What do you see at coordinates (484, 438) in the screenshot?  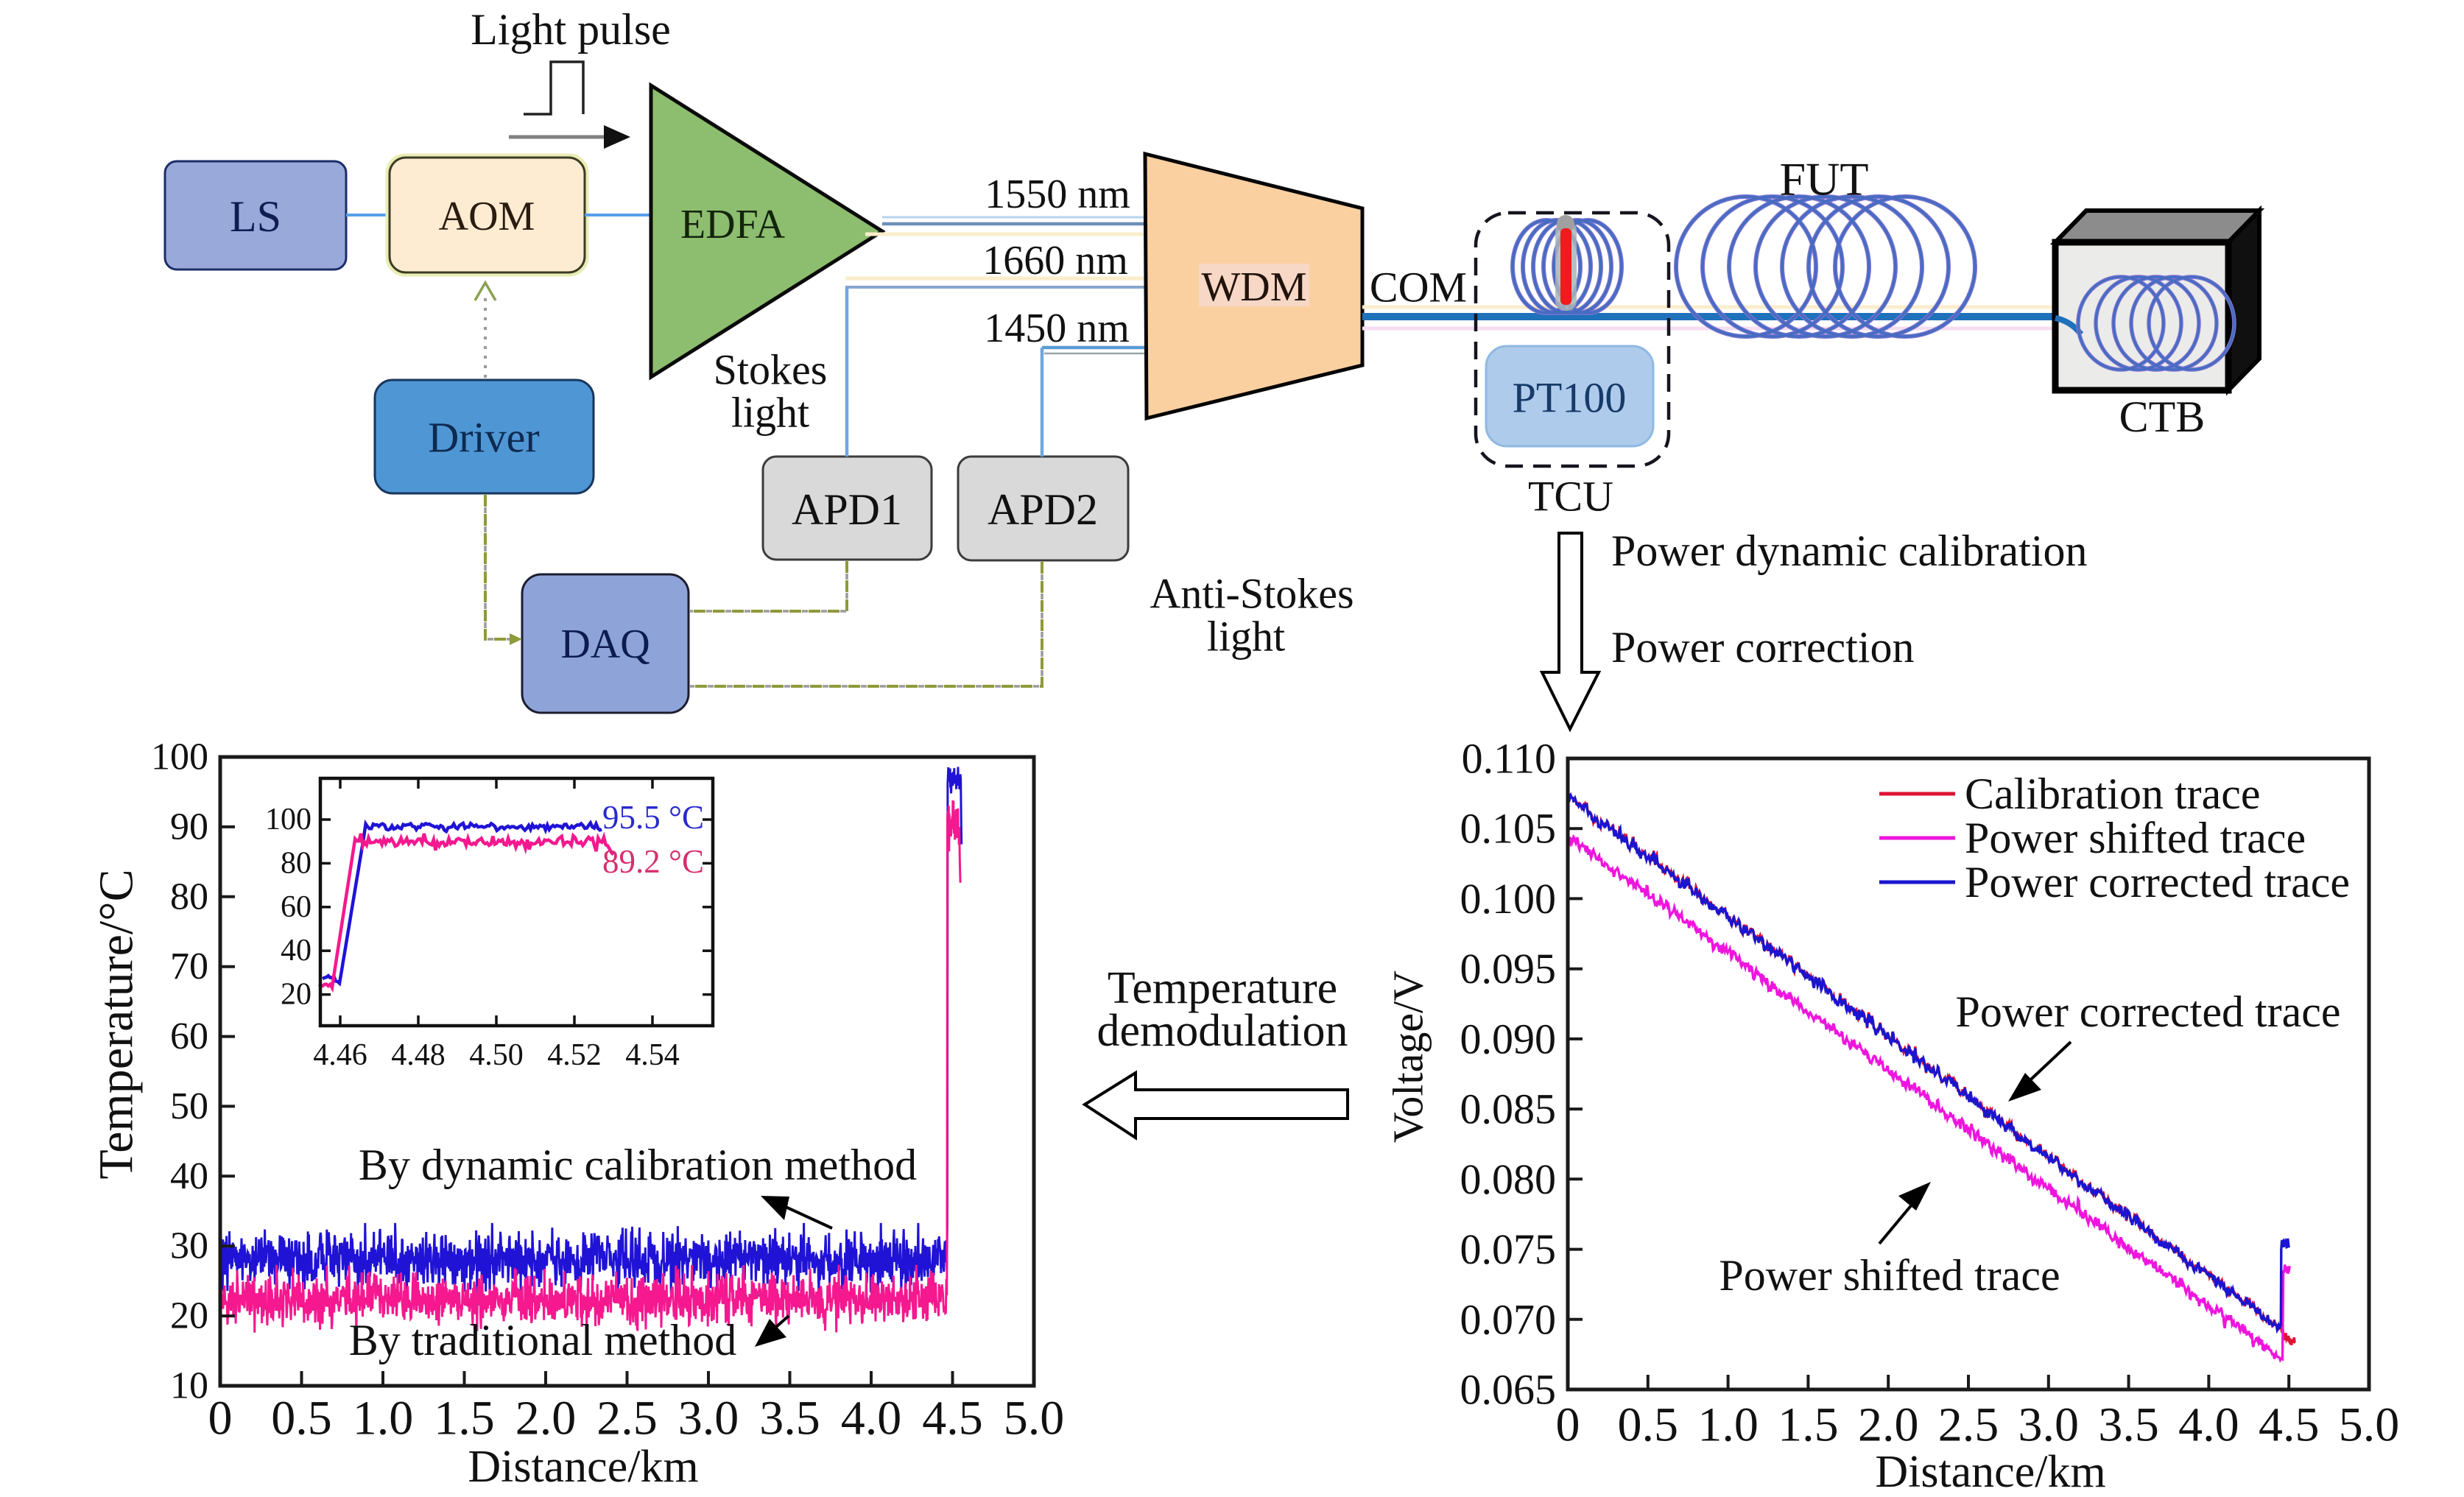 I see `svg-text: Driver` at bounding box center [484, 438].